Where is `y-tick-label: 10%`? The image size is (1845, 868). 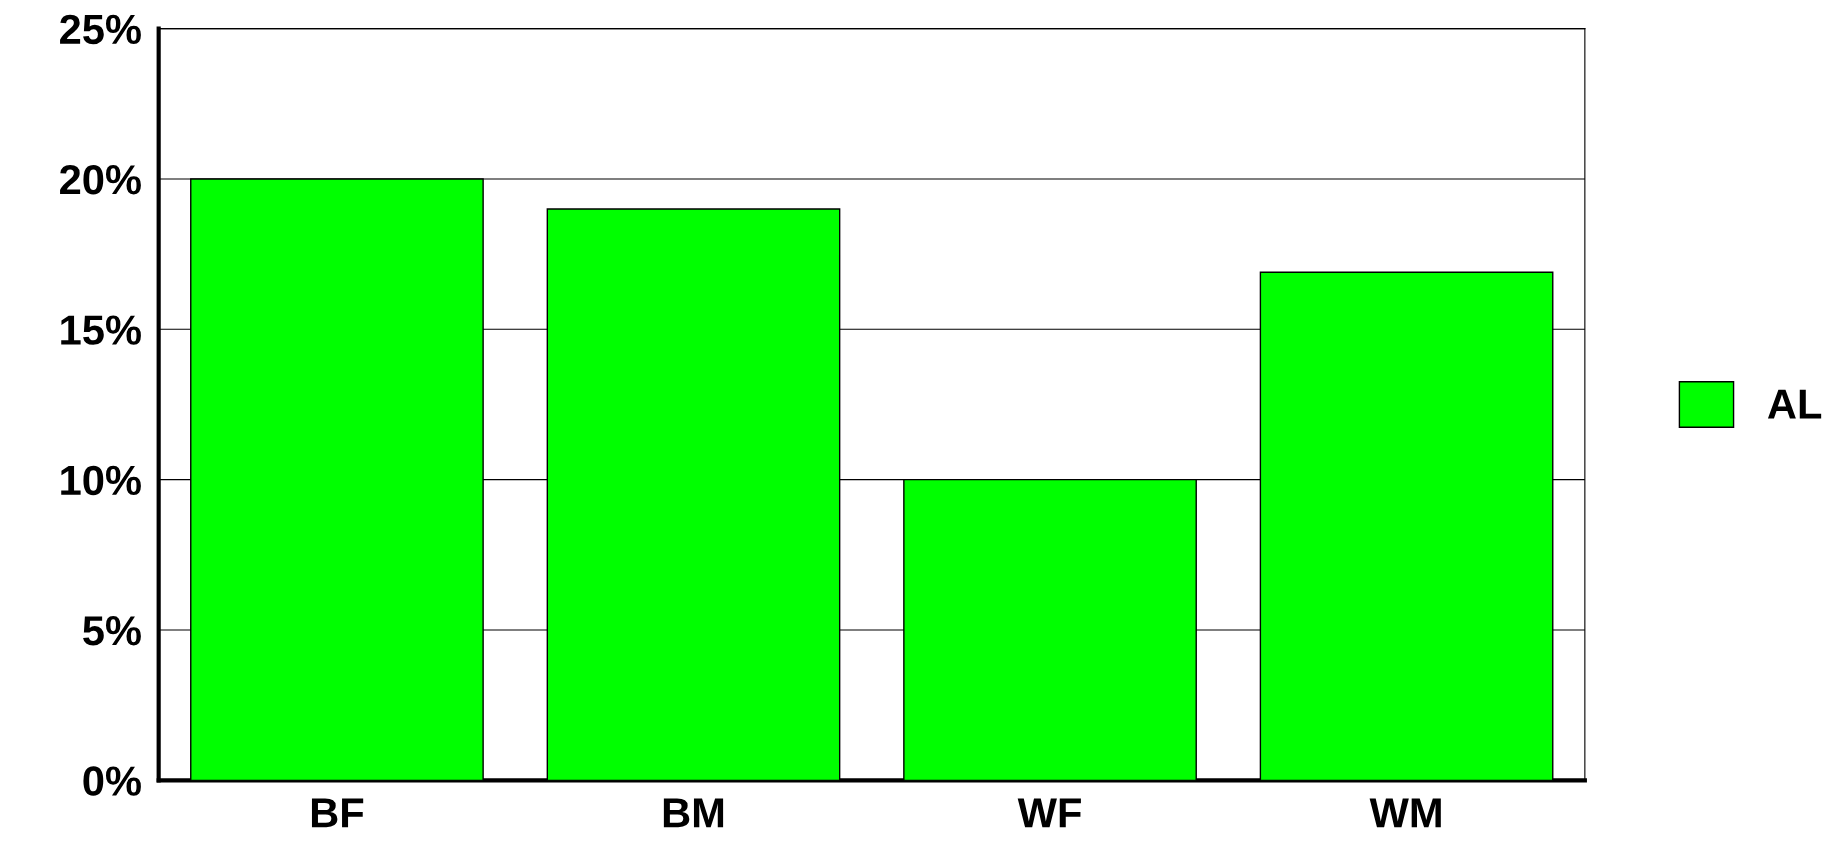
y-tick-label: 10% is located at coordinates (101, 480).